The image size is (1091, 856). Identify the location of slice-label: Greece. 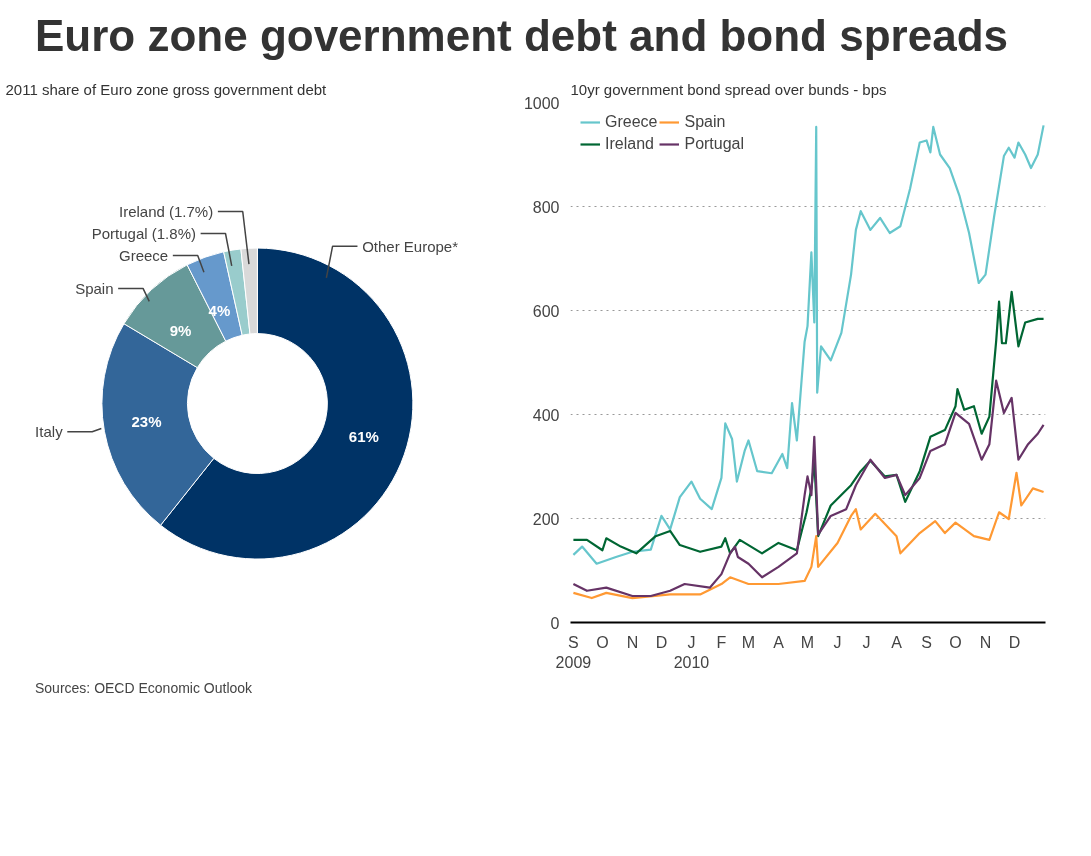
(143, 255).